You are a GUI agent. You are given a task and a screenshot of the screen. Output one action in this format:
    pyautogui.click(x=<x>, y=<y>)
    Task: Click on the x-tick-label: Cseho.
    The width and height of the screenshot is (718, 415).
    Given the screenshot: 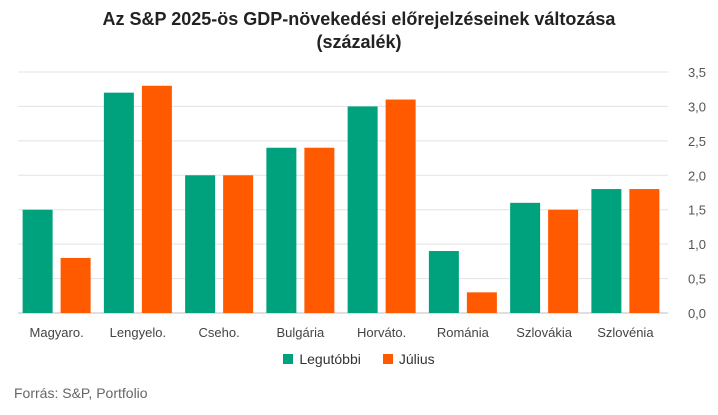 What is the action you would take?
    pyautogui.click(x=219, y=332)
    